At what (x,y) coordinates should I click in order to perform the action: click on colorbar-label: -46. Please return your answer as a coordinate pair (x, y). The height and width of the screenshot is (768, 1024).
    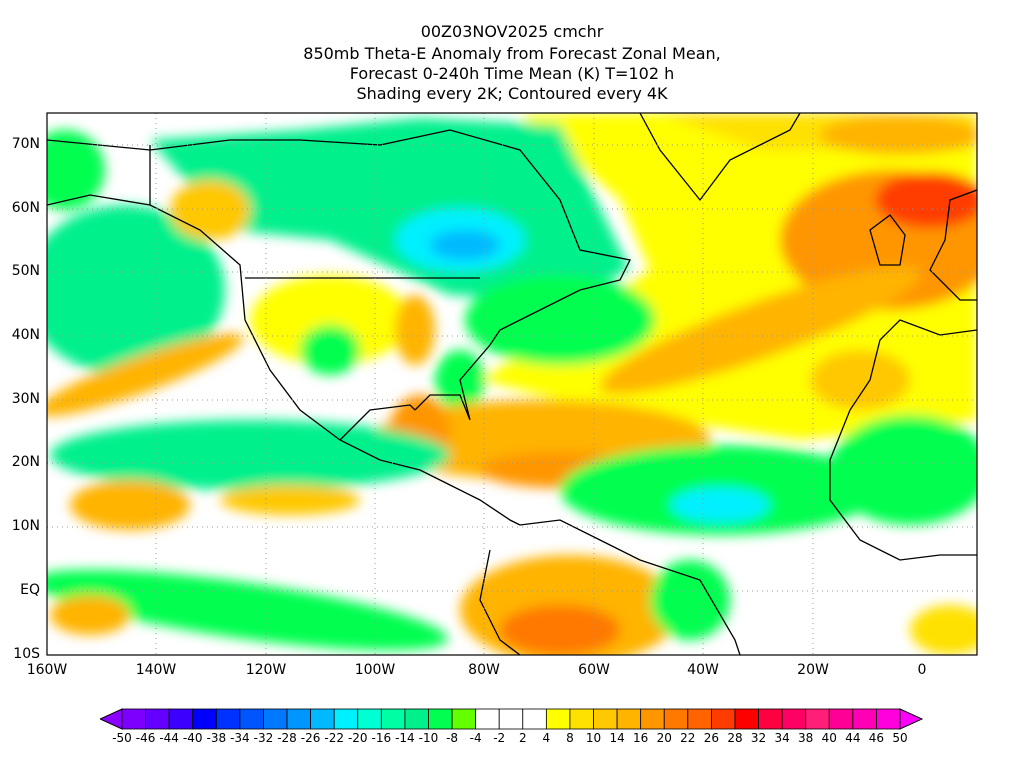
    Looking at the image, I should click on (145, 738).